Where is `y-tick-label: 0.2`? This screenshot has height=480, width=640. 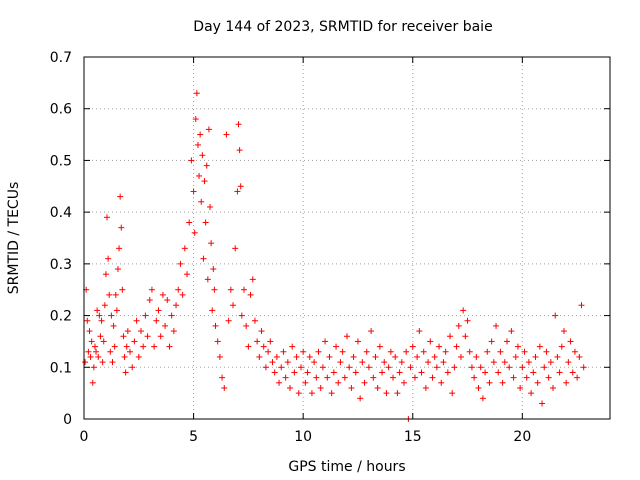 y-tick-label: 0.2 is located at coordinates (61, 317).